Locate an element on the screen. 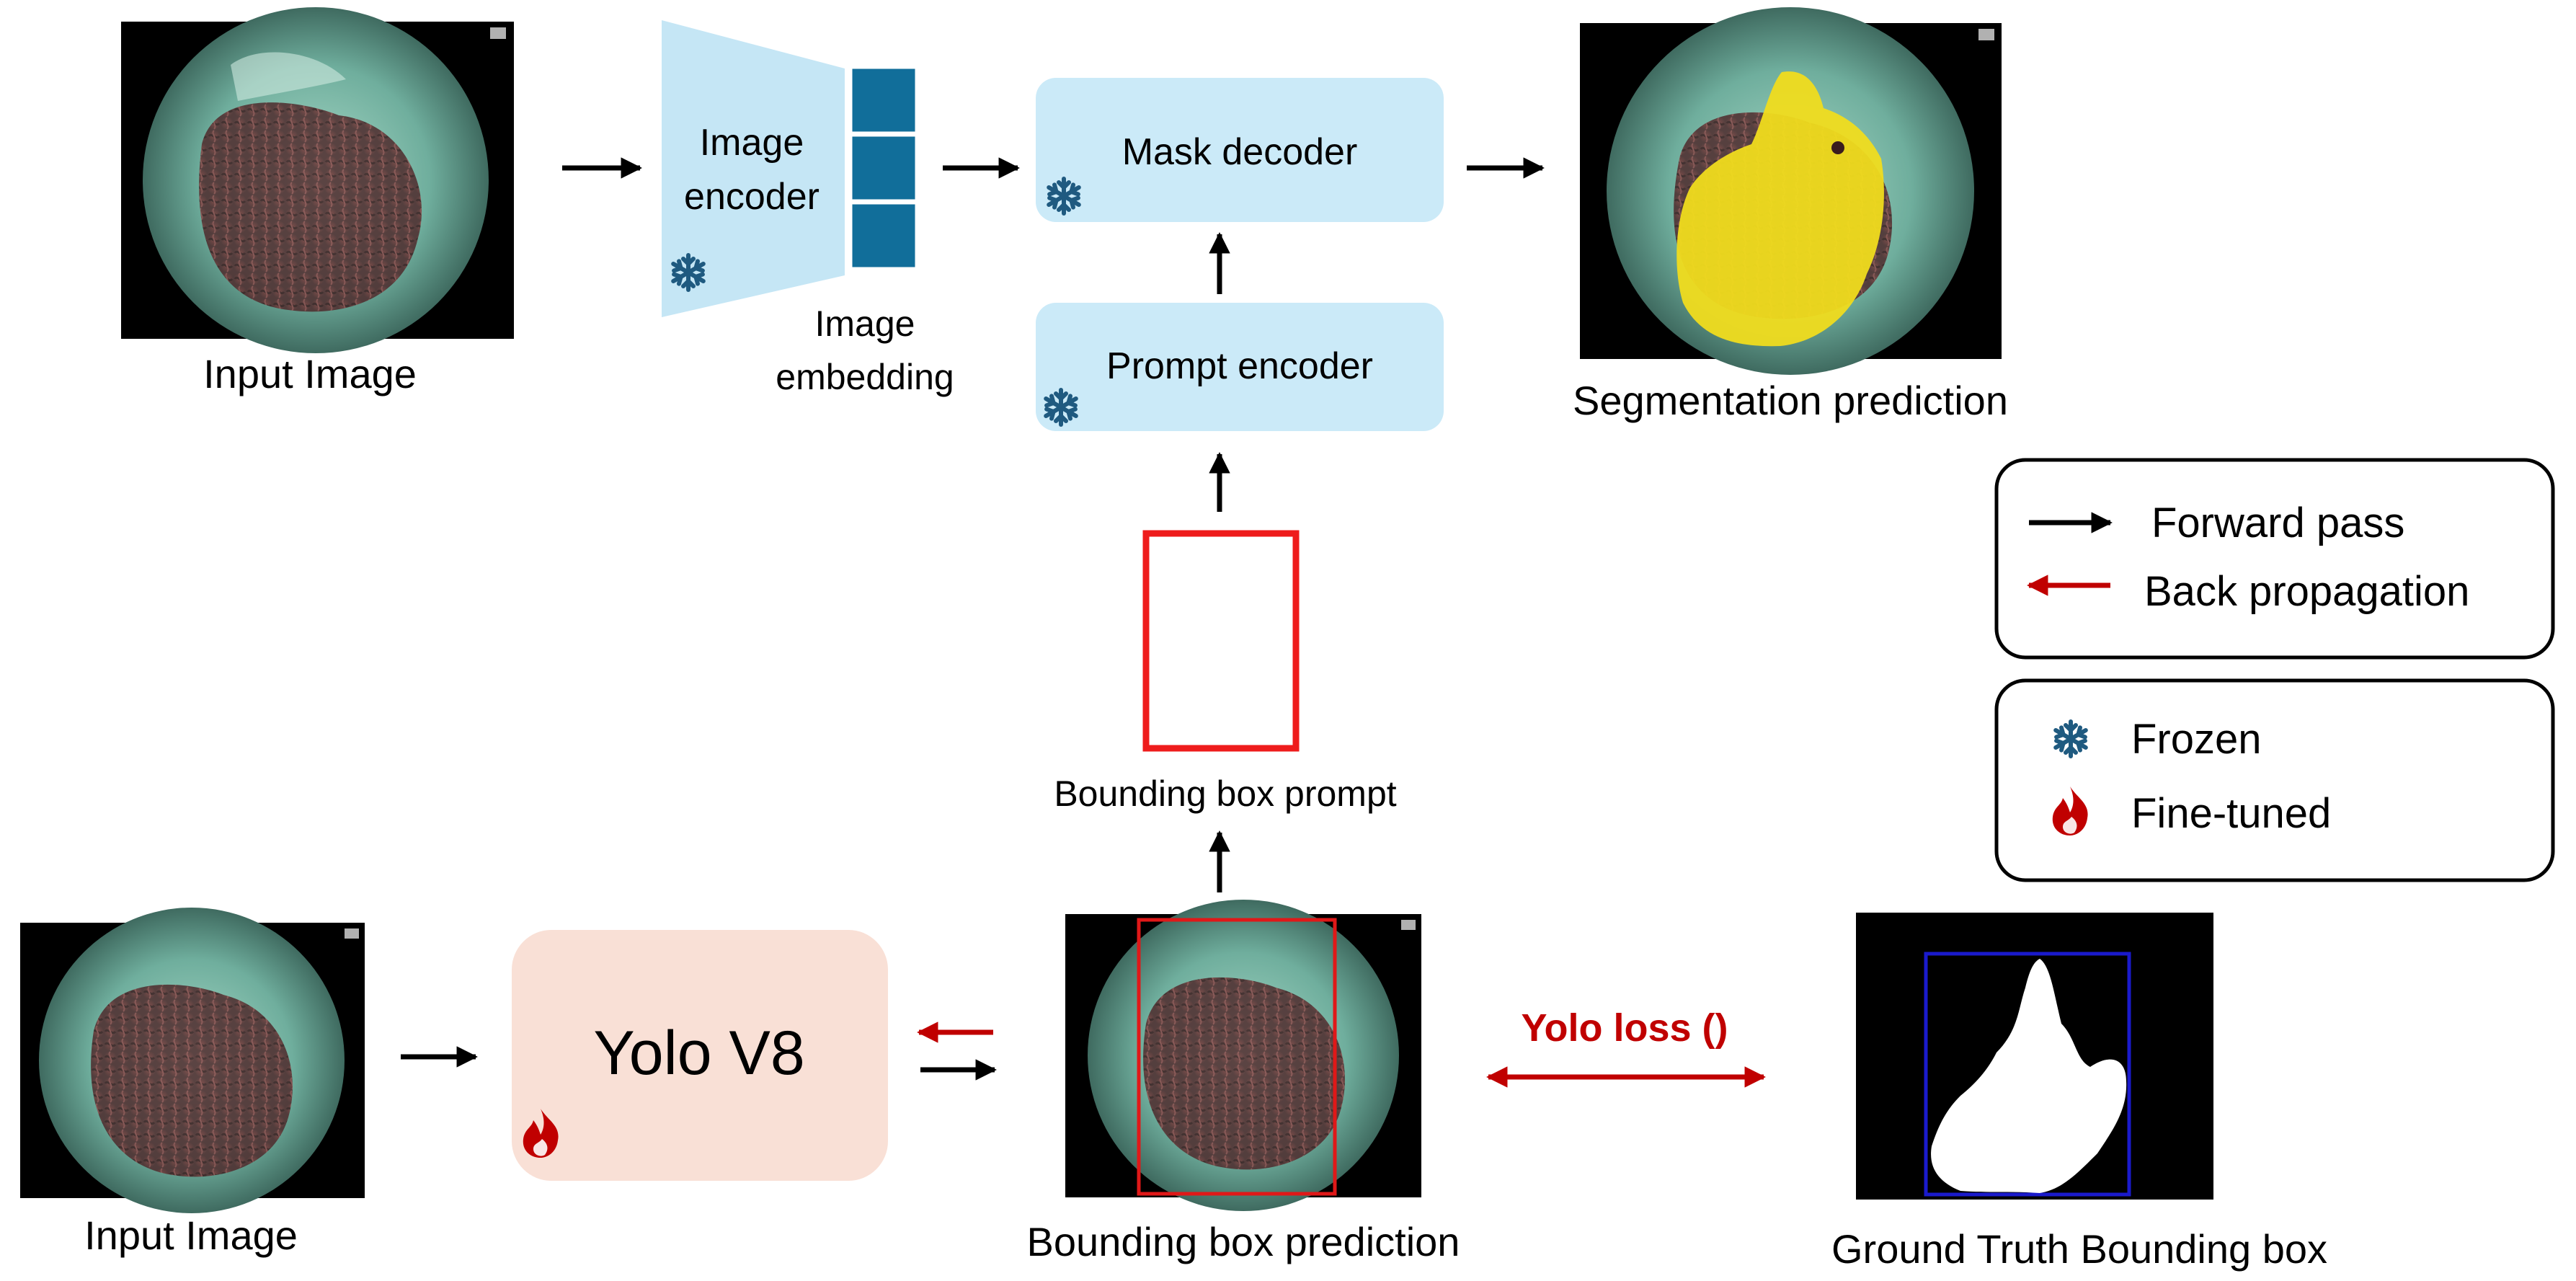 The image size is (2576, 1281). image-encoder-label-2: encoder is located at coordinates (752, 197).